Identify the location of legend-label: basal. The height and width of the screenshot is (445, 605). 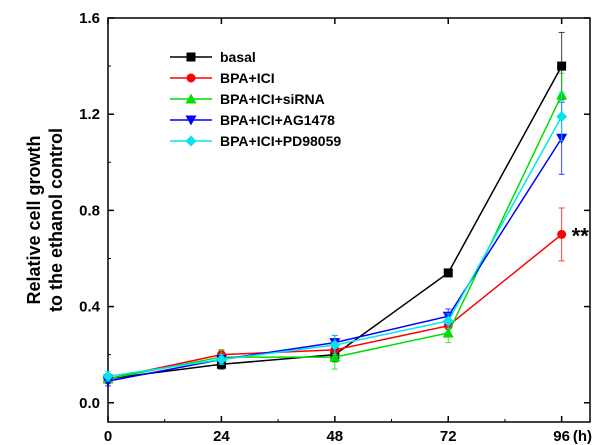
(238, 57).